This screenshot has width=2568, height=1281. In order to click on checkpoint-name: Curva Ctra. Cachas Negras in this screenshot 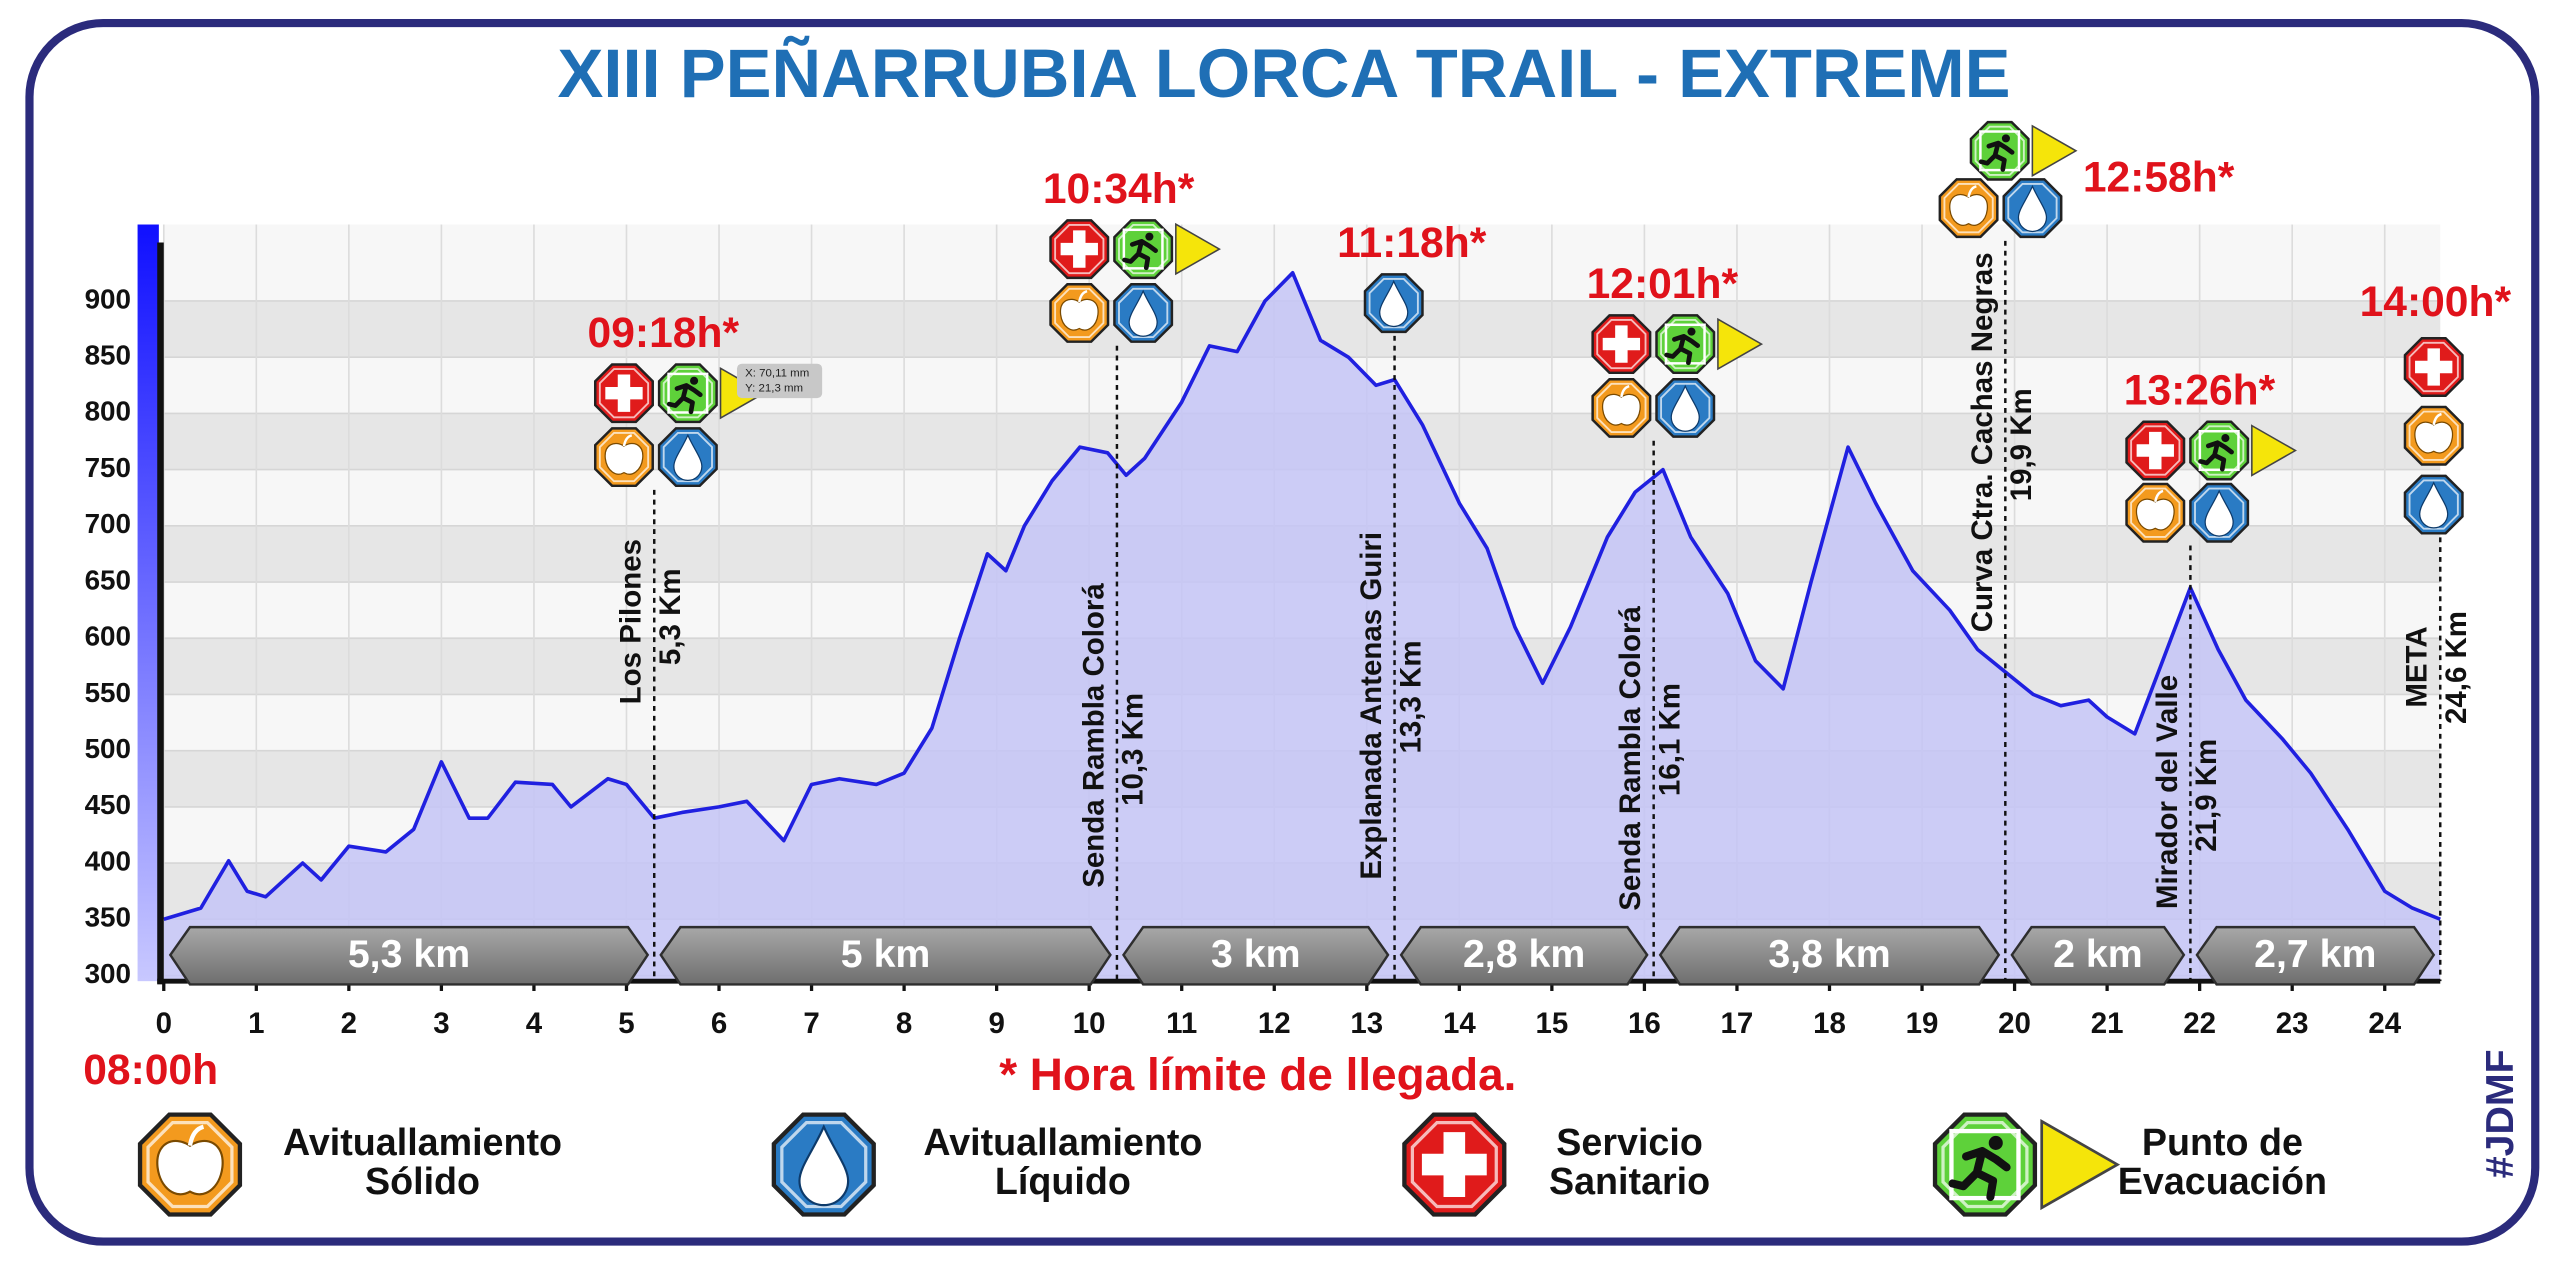, I will do `click(1982, 442)`.